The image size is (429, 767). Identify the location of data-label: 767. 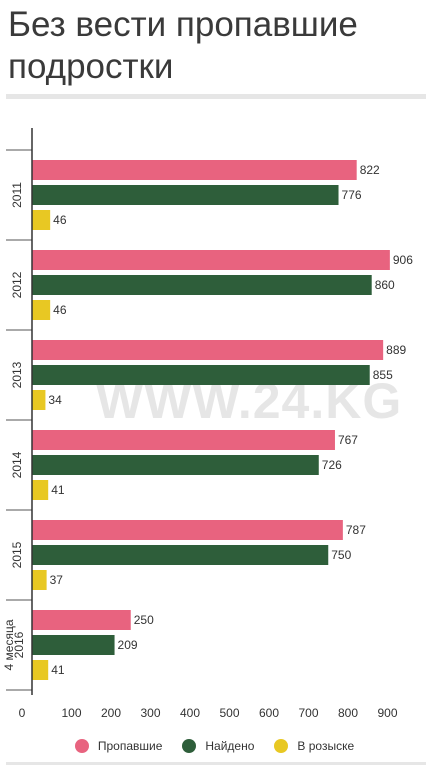
(348, 440).